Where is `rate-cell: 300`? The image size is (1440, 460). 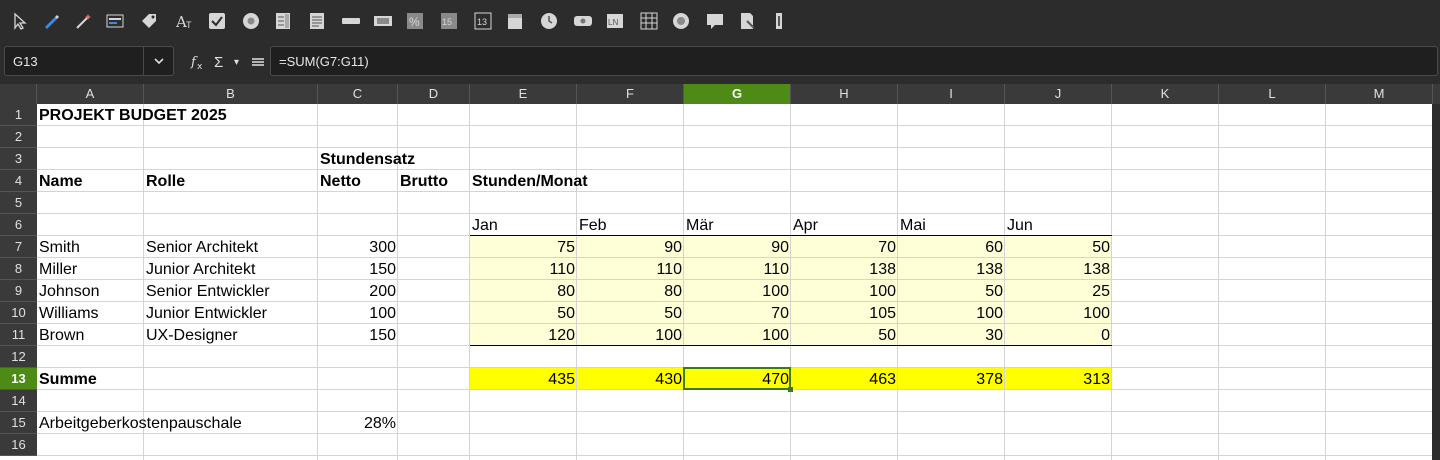
rate-cell: 300 is located at coordinates (382, 247).